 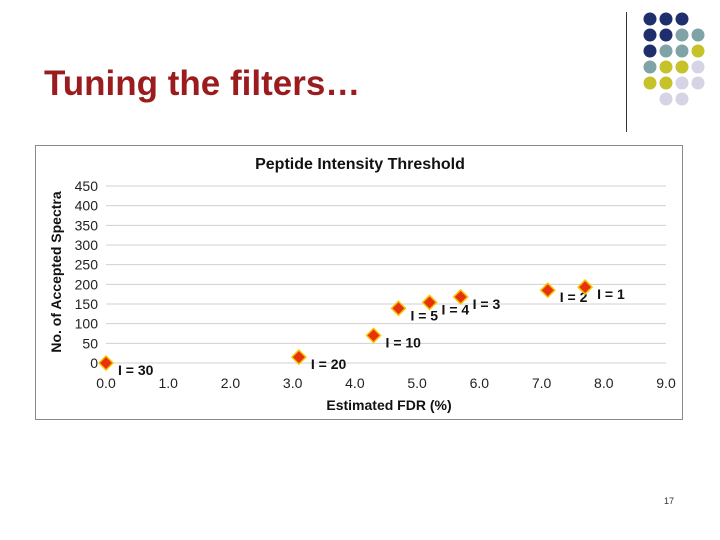 What do you see at coordinates (480, 383) in the screenshot?
I see `x-tick-label: 6.0` at bounding box center [480, 383].